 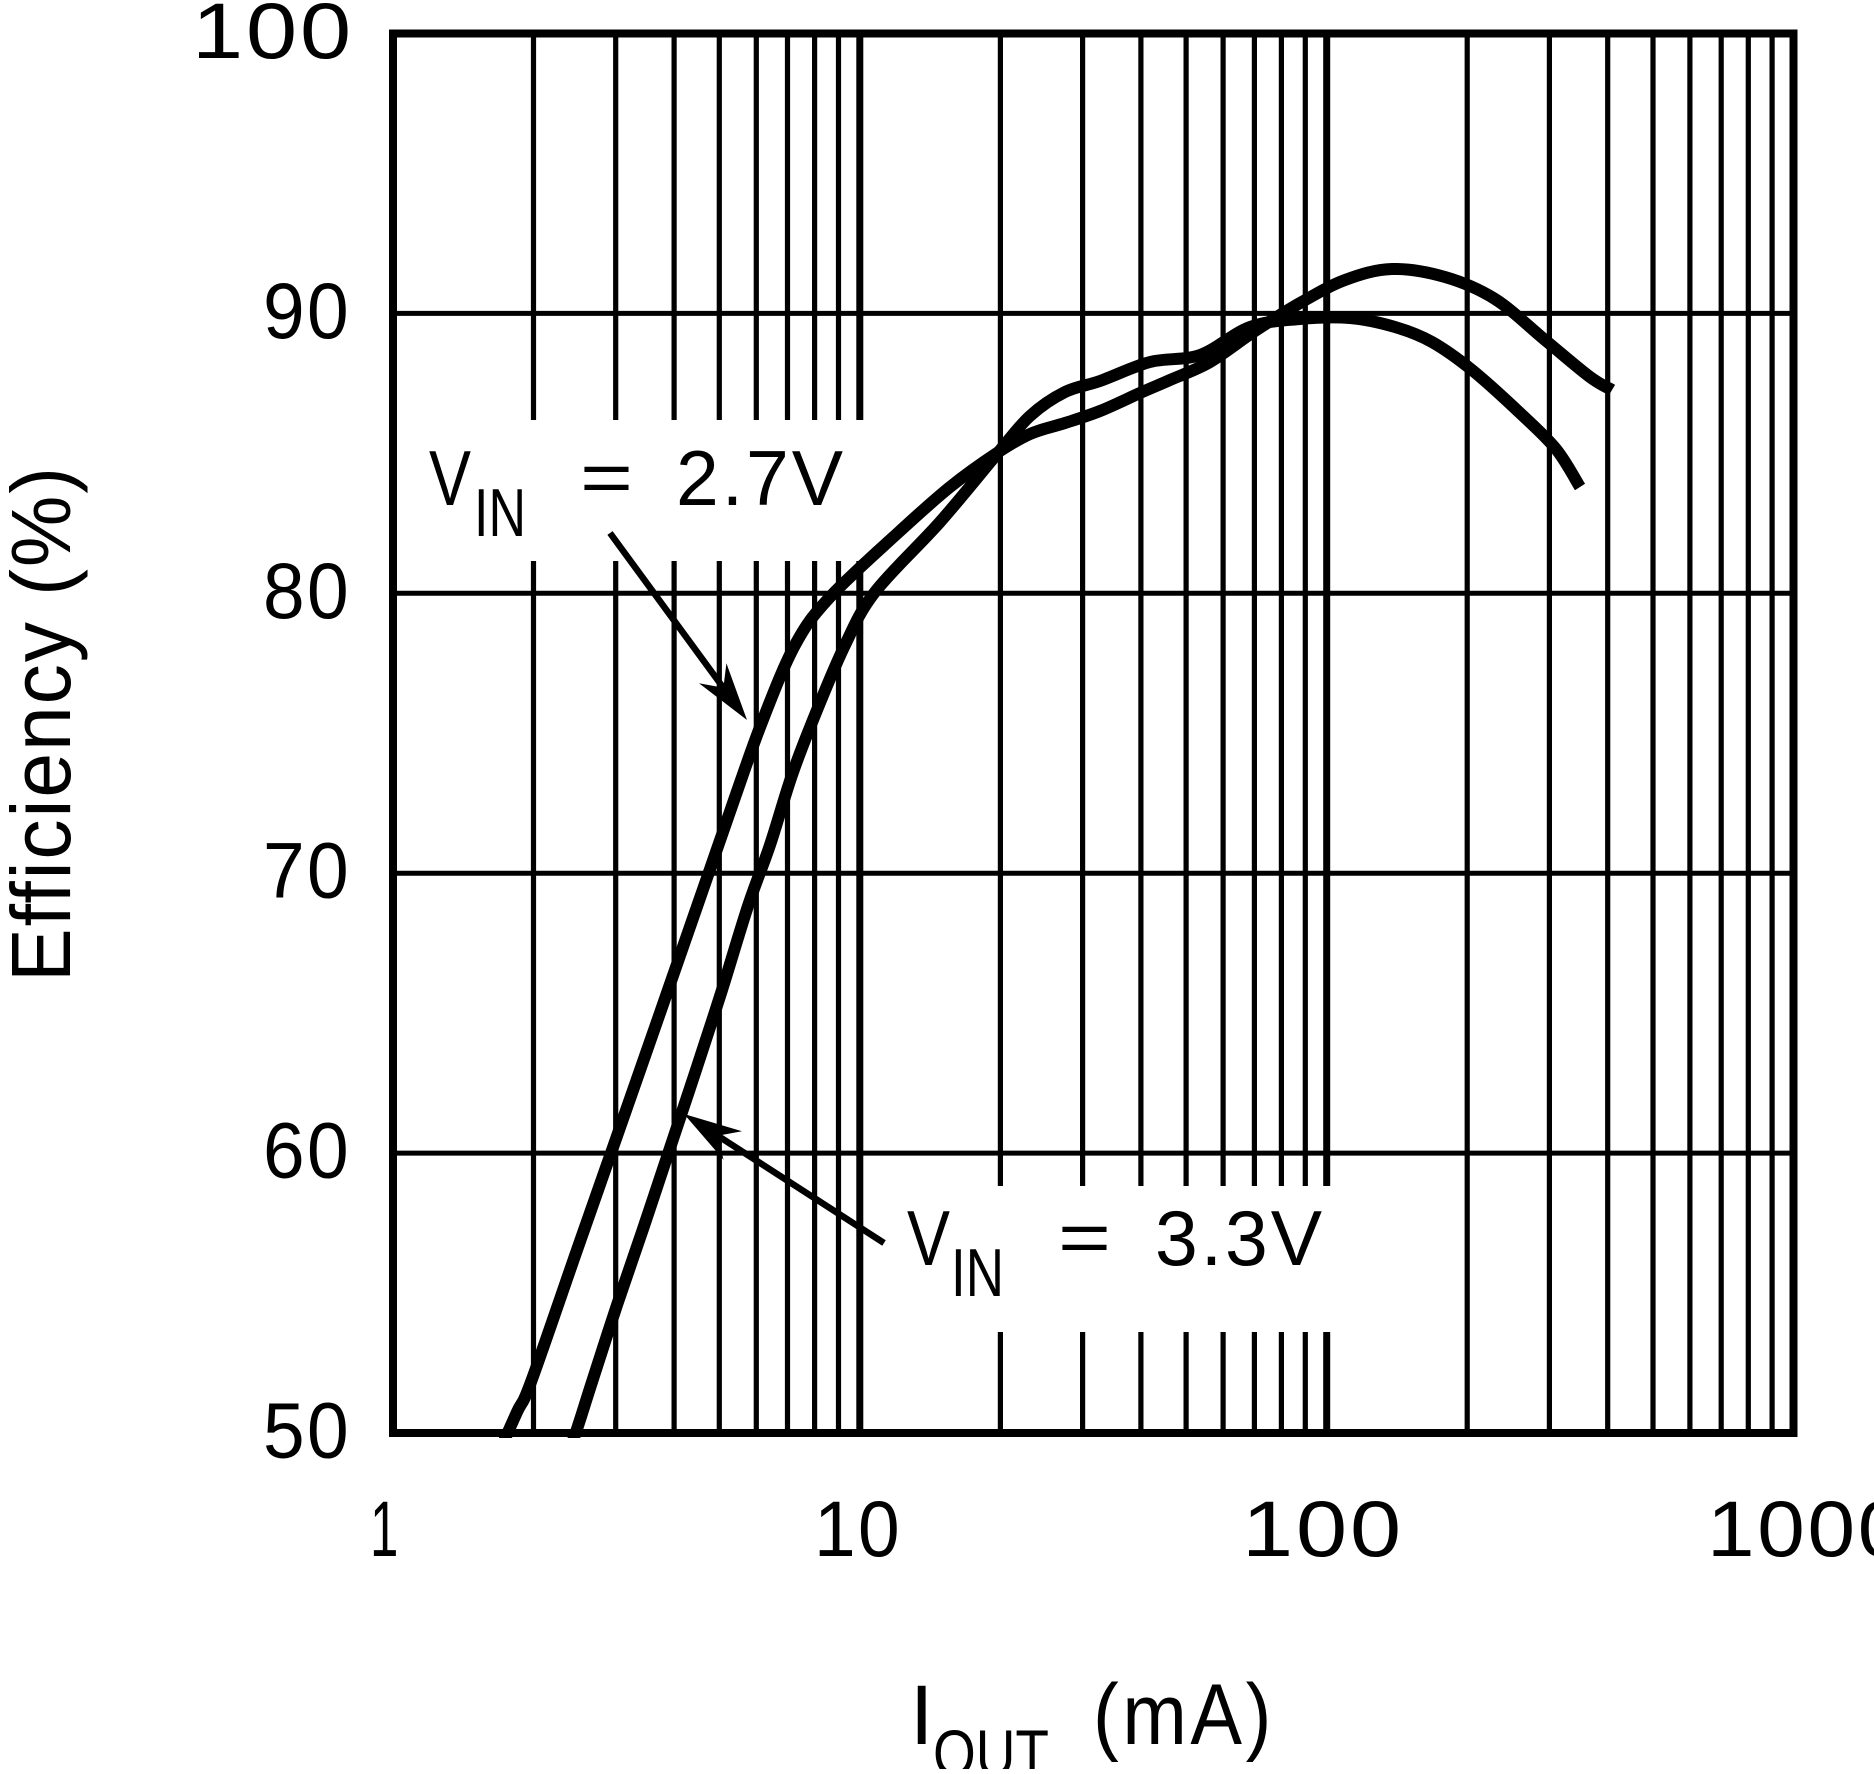 I want to click on svg-text: 60, so click(x=307, y=1150).